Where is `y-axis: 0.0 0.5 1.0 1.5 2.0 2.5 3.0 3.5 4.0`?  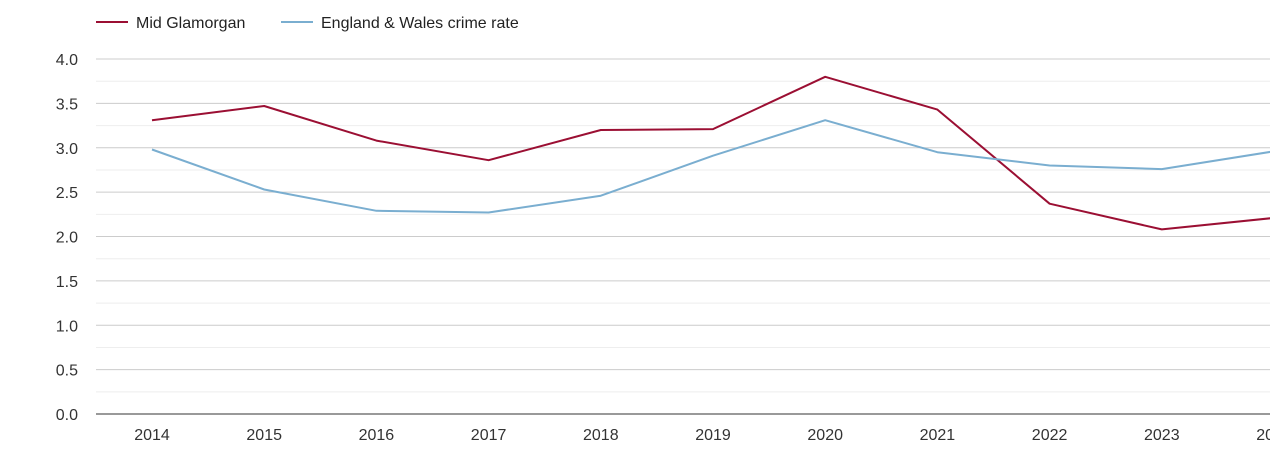
y-axis: 0.0 0.5 1.0 1.5 2.0 2.5 3.0 3.5 4.0 is located at coordinates (67, 238).